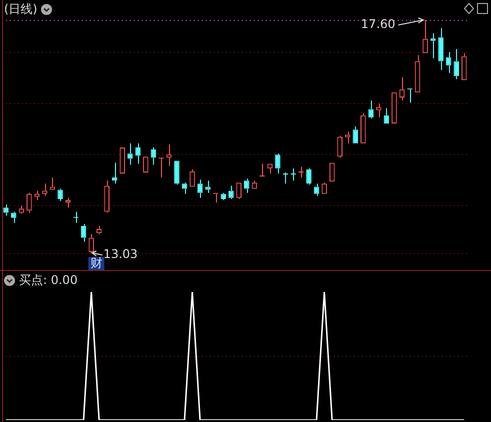 This screenshot has height=422, width=491. I want to click on annotation: 17.60, so click(378, 24).